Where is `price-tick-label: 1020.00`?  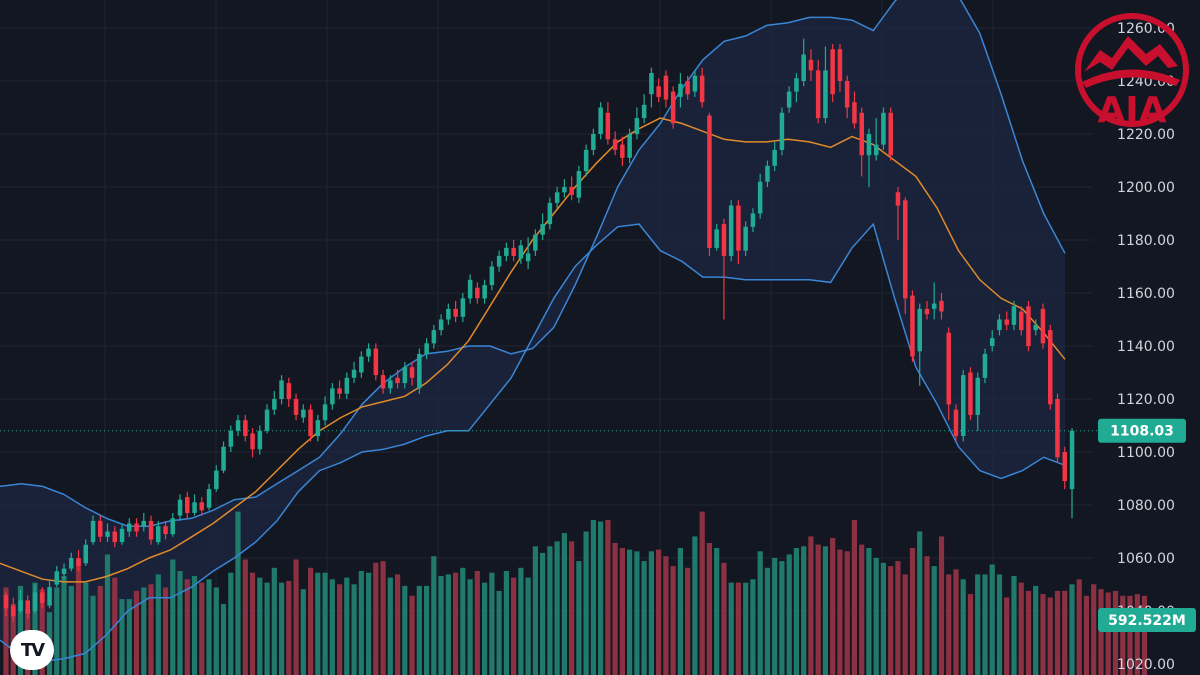 price-tick-label: 1020.00 is located at coordinates (1146, 665).